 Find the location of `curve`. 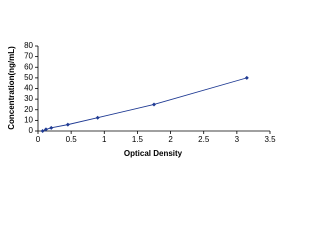

curve is located at coordinates (144, 104).